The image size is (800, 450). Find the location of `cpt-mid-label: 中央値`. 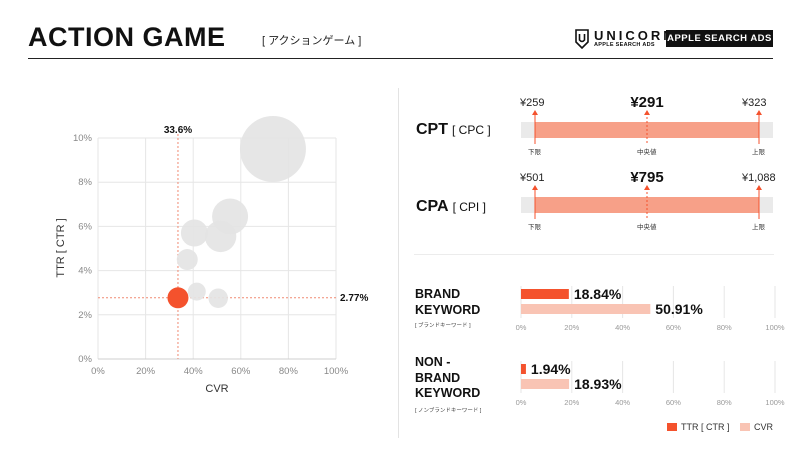

cpt-mid-label: 中央値 is located at coordinates (647, 152).